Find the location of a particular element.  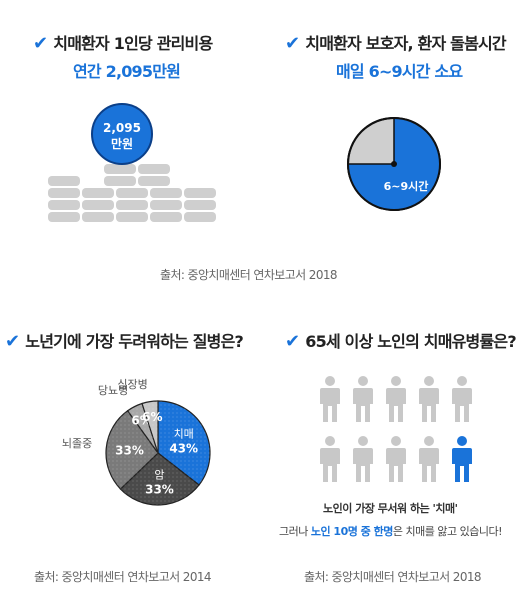

panel4-source: 출처: 중앙치매센터 연차보고서 2018 is located at coordinates (393, 577).